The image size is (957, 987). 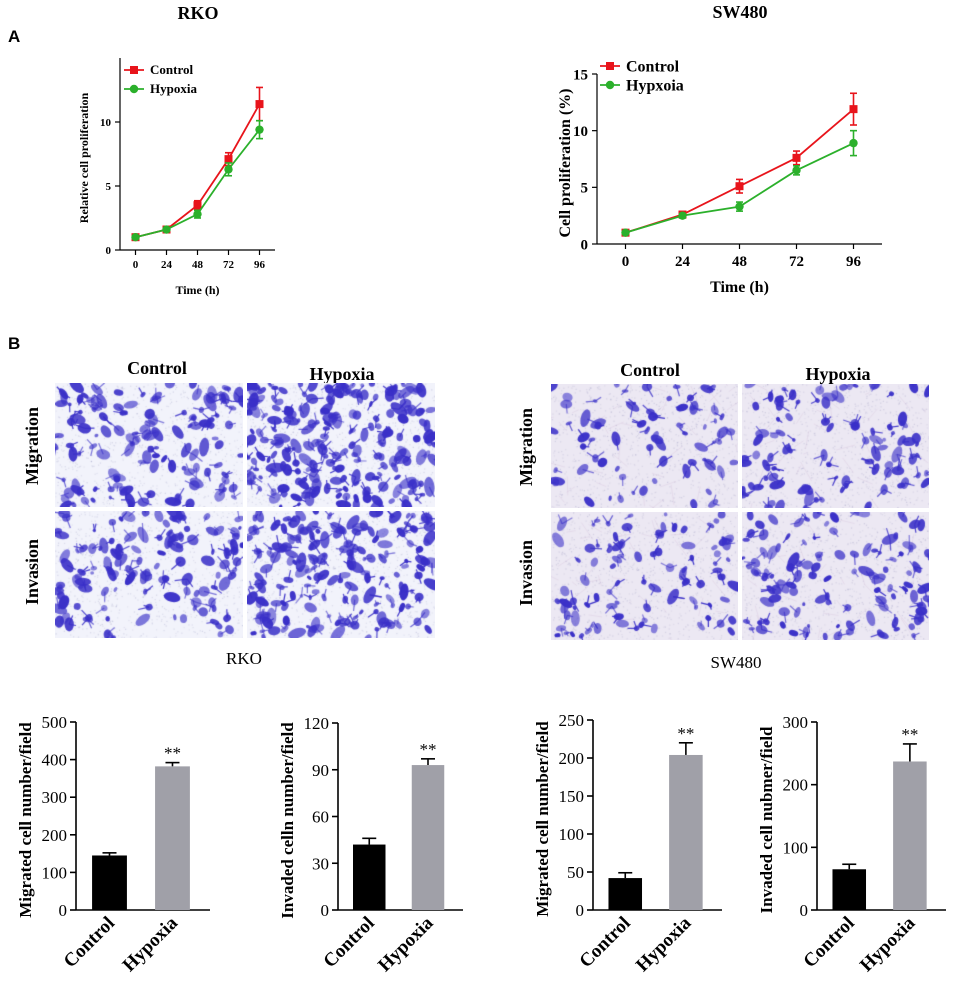 I want to click on sw480-invaded-y-tick-label: 200, so click(x=796, y=785).